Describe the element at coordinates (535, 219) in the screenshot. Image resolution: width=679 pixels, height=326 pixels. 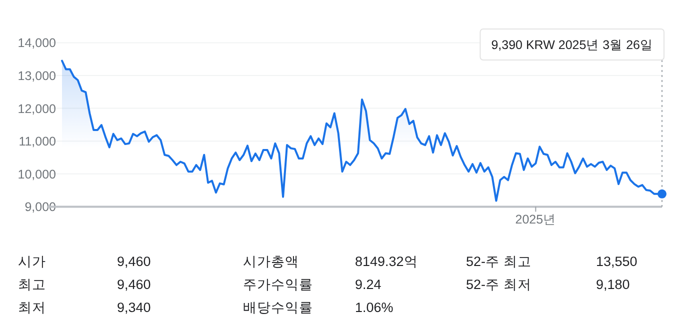
I see `x-tick-label: 2025년` at that location.